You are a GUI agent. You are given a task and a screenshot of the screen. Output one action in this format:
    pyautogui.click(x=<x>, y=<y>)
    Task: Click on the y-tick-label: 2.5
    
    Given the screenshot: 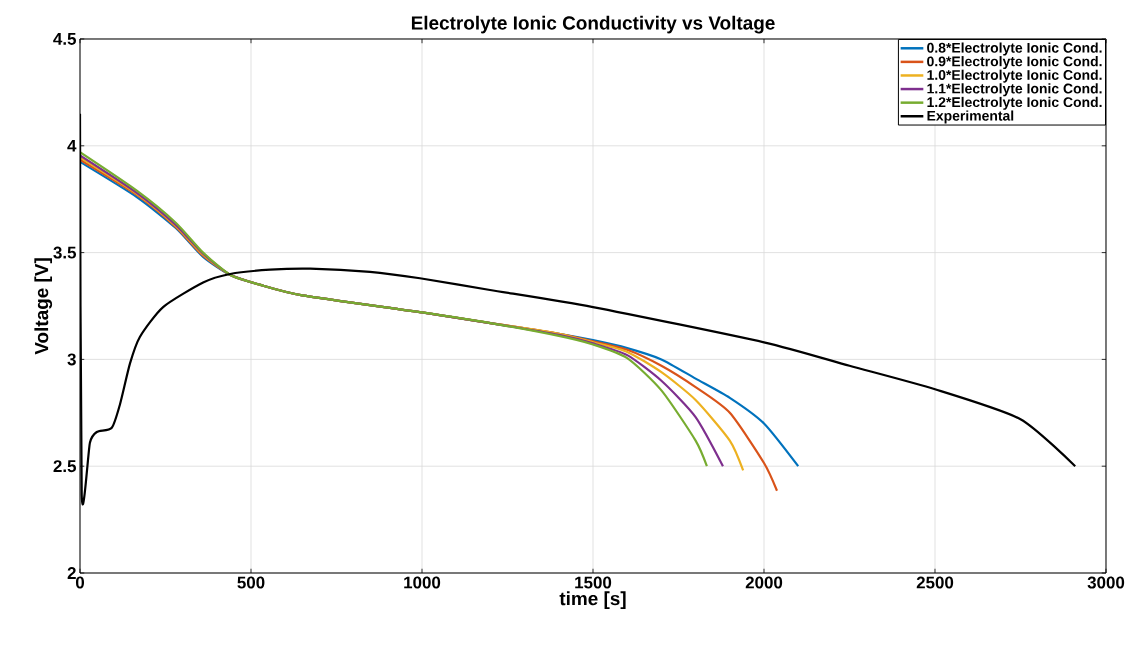 What is the action you would take?
    pyautogui.click(x=65, y=466)
    